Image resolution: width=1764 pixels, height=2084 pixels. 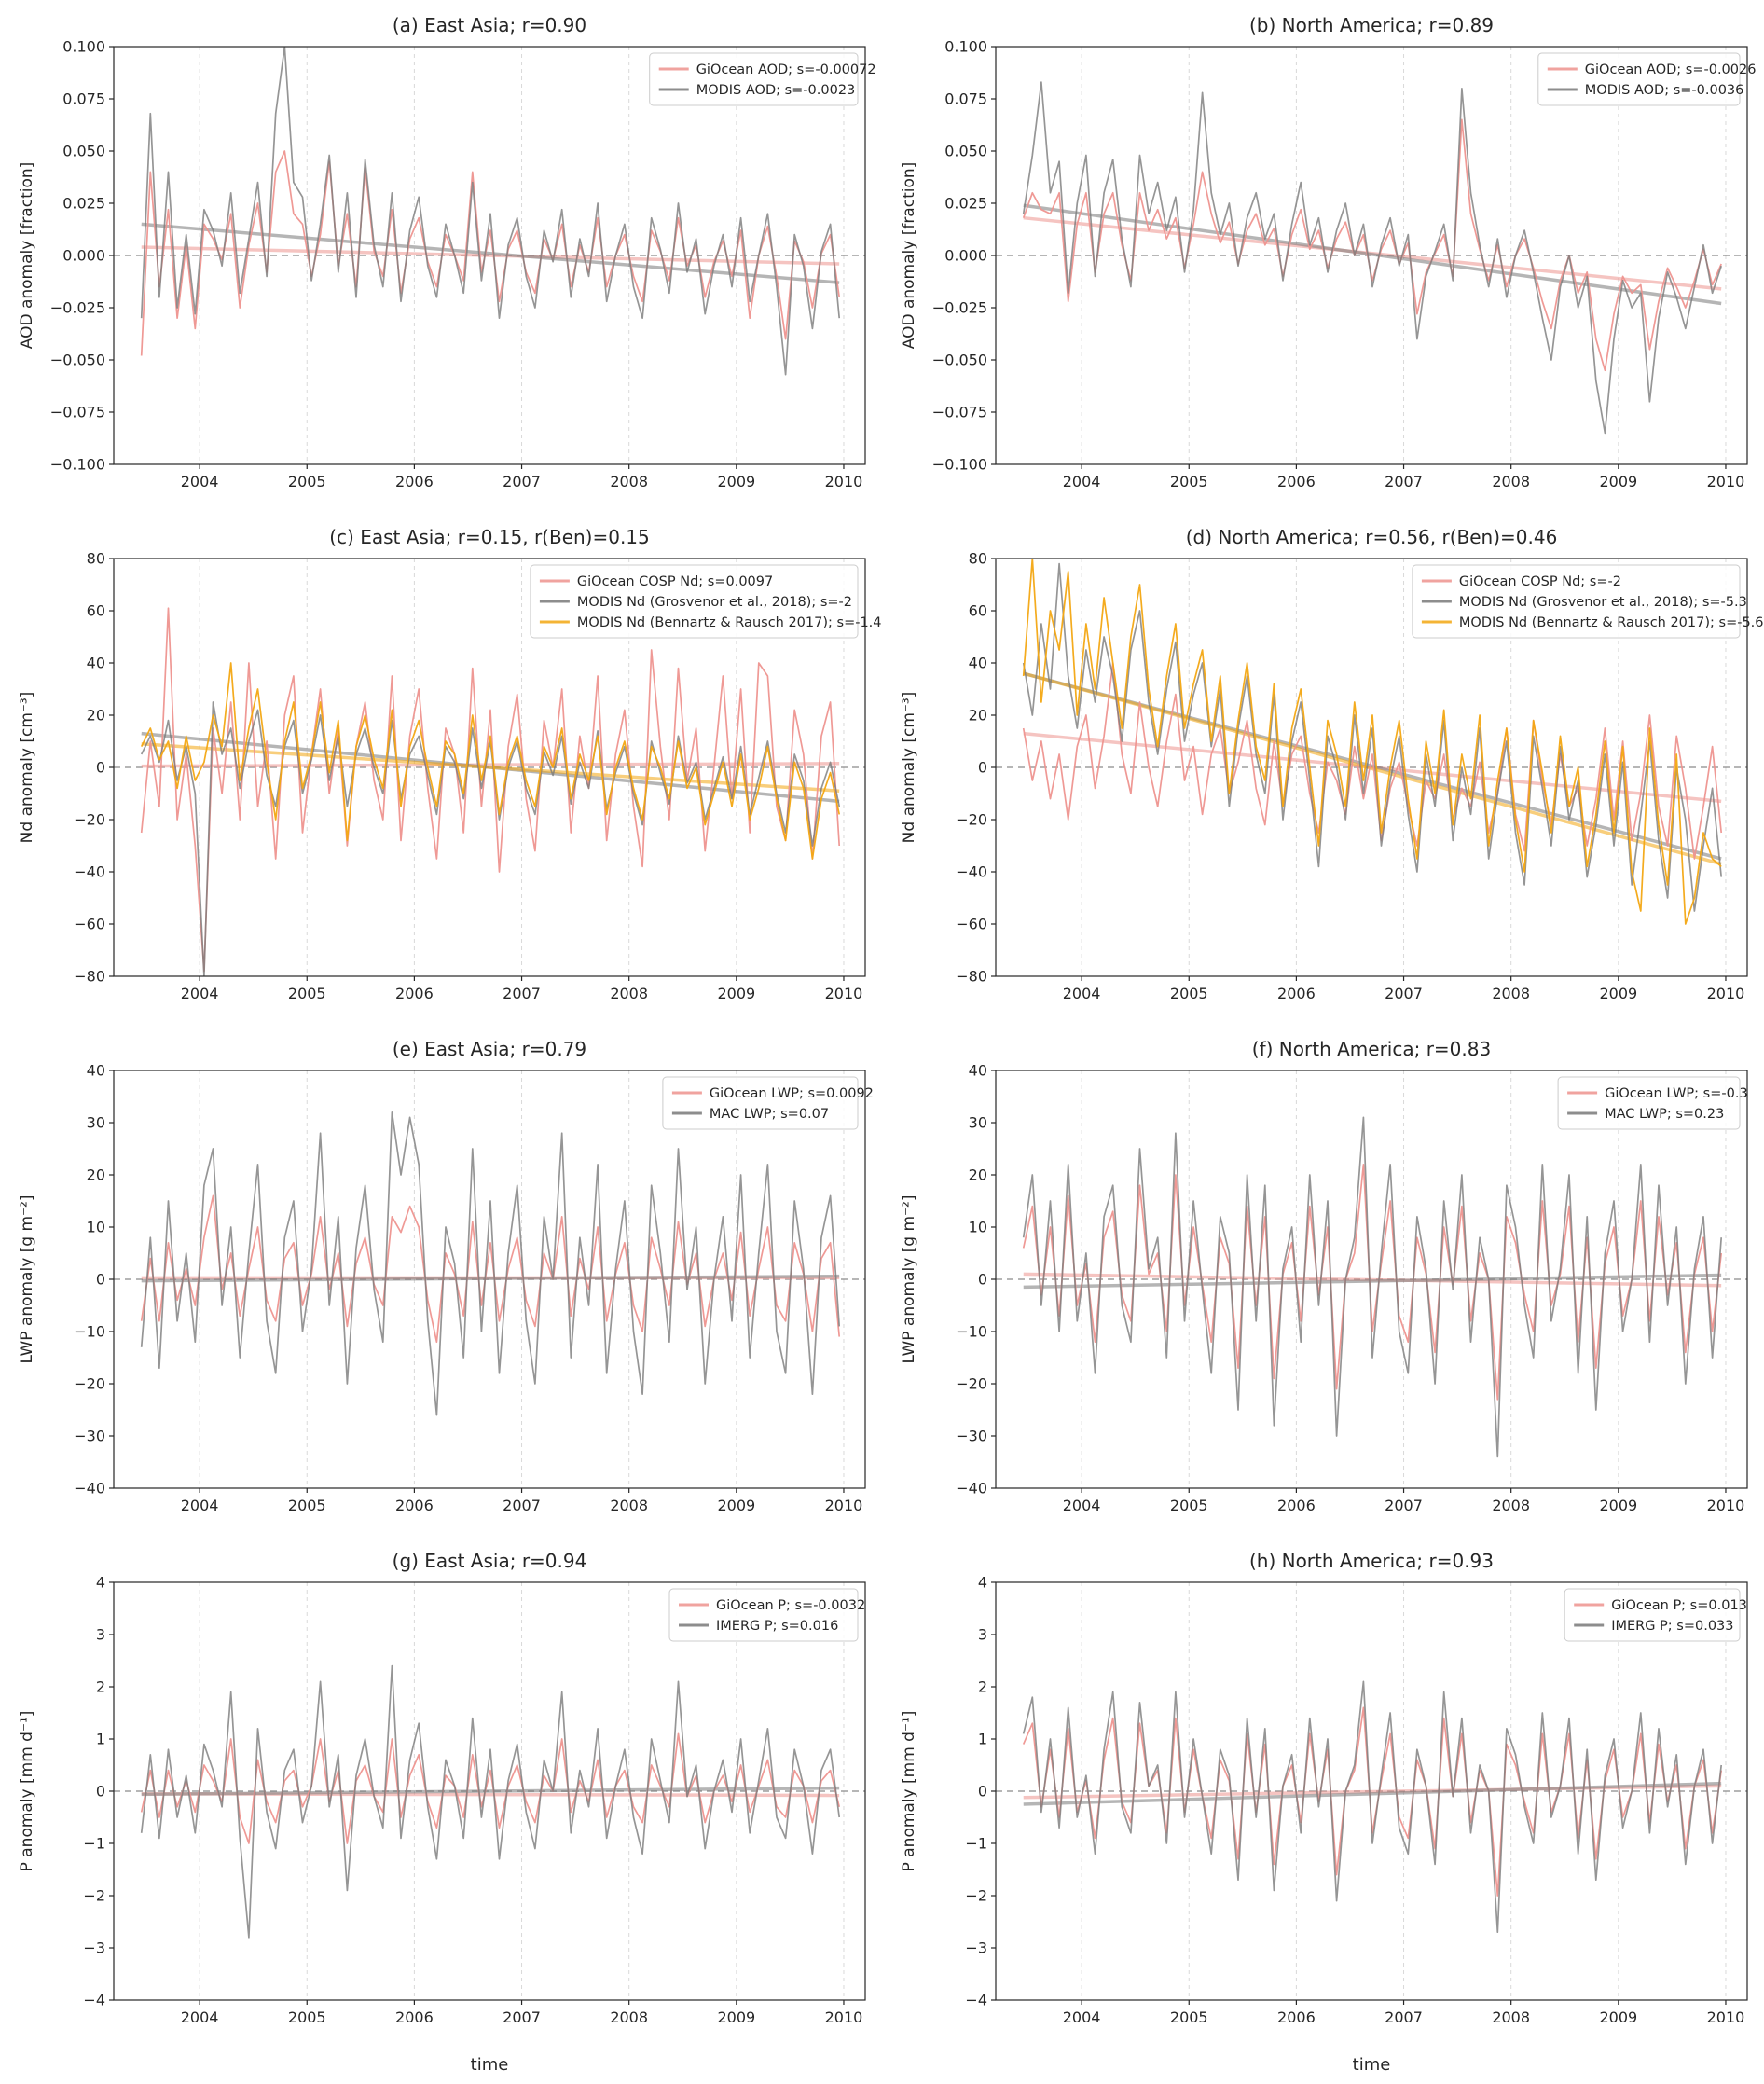 I want to click on y-tick-label: 1, so click(x=982, y=1739).